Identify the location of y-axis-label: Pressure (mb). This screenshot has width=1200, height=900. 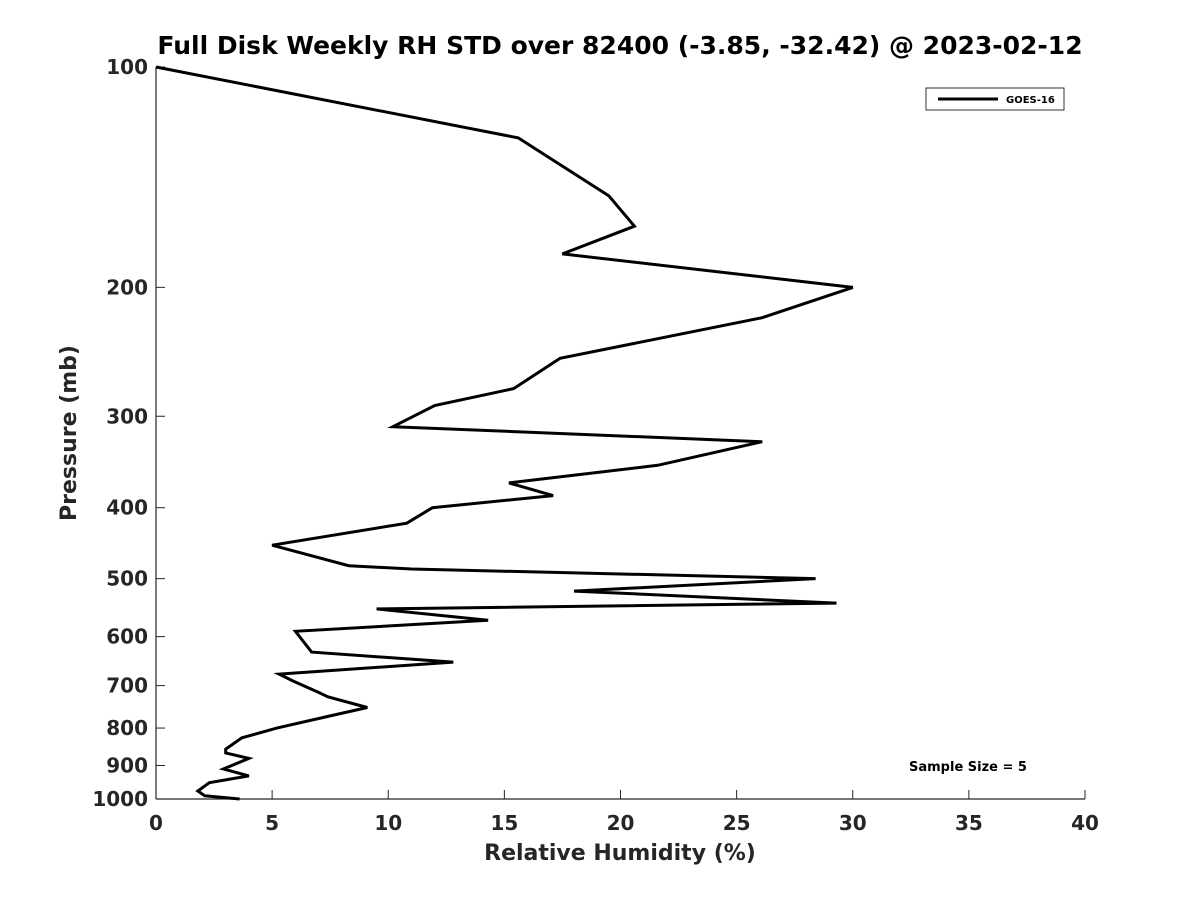
(69, 433).